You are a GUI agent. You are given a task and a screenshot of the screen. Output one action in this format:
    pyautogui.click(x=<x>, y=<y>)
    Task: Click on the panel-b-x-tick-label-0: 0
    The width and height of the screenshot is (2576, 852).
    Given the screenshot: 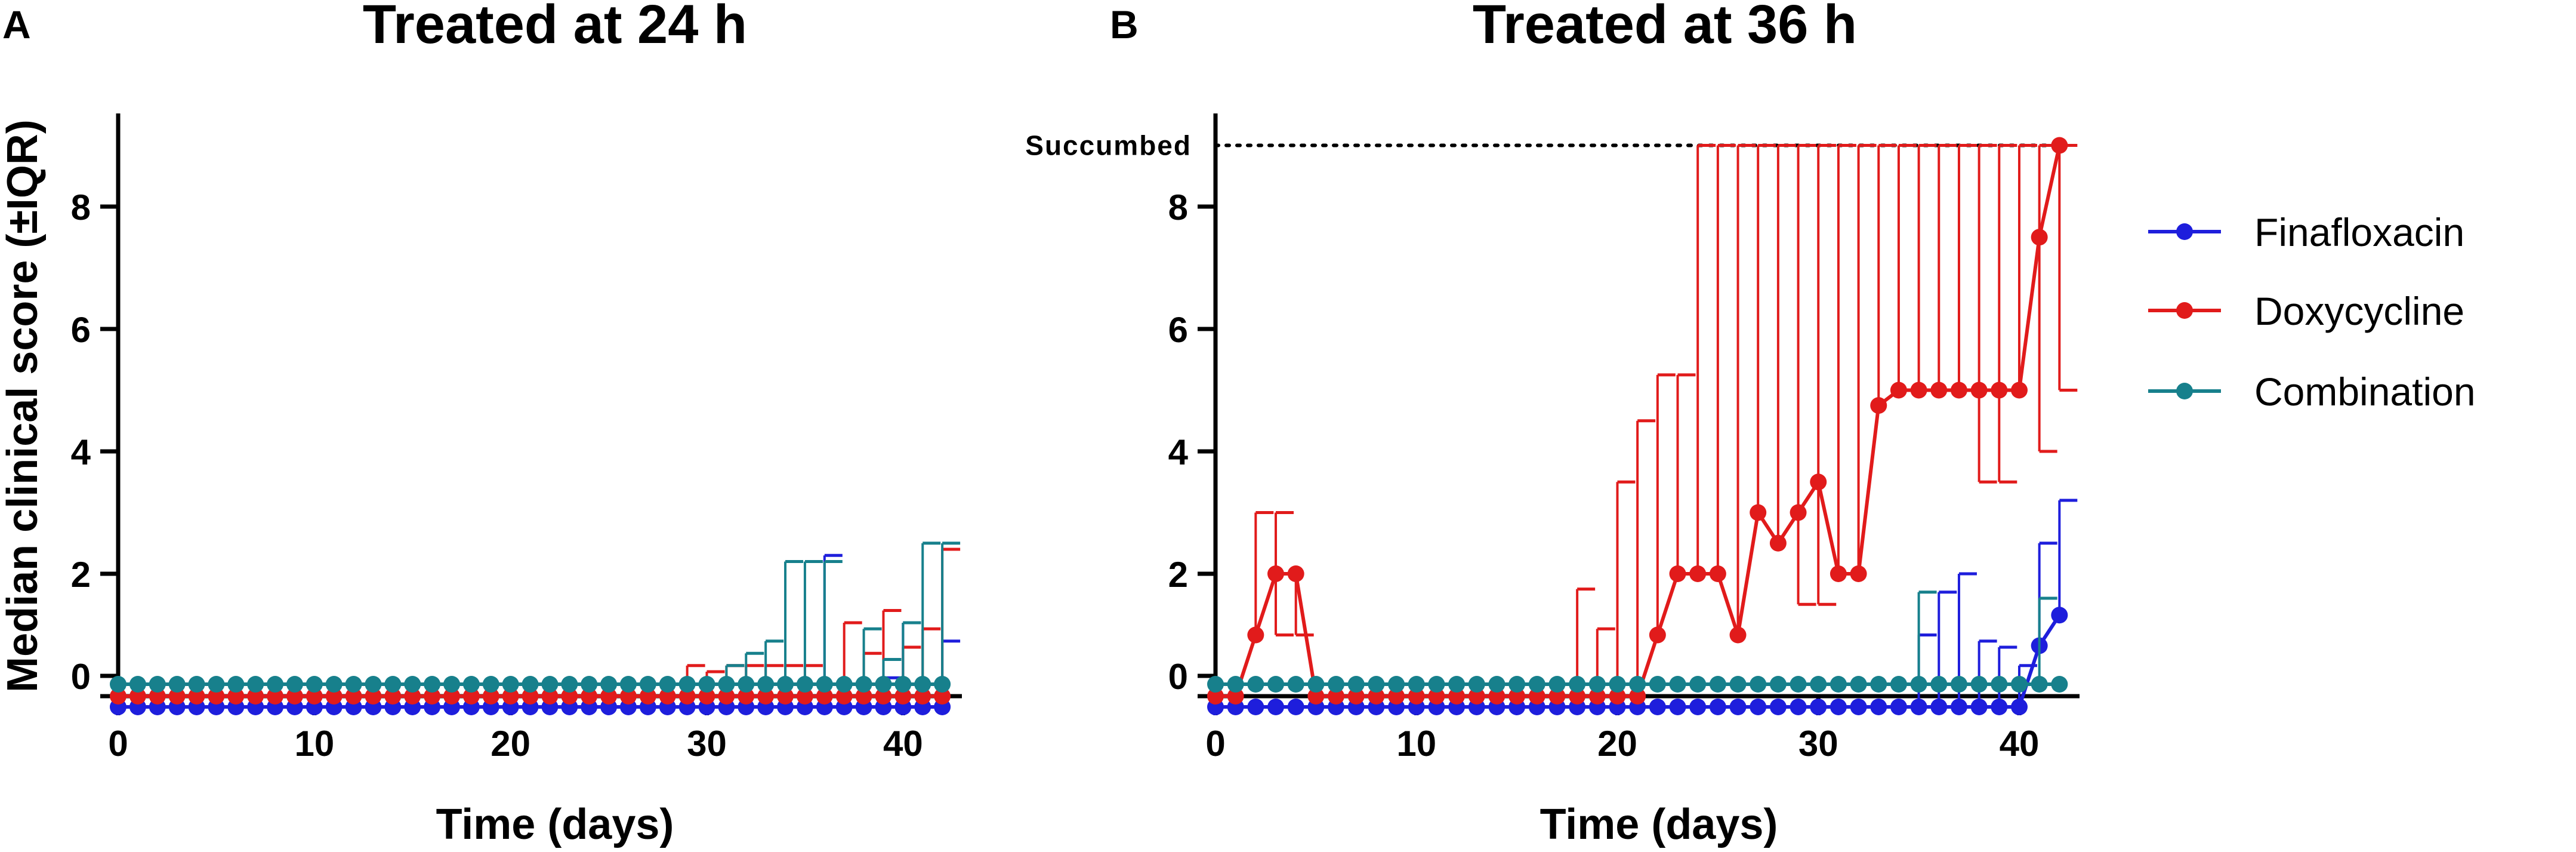 What is the action you would take?
    pyautogui.click(x=1215, y=744)
    